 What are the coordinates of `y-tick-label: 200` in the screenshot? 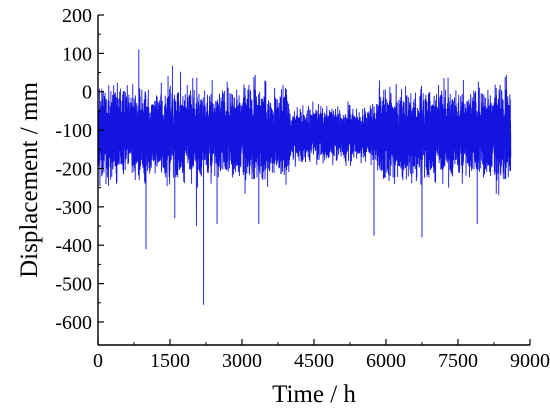 It's located at (77, 16).